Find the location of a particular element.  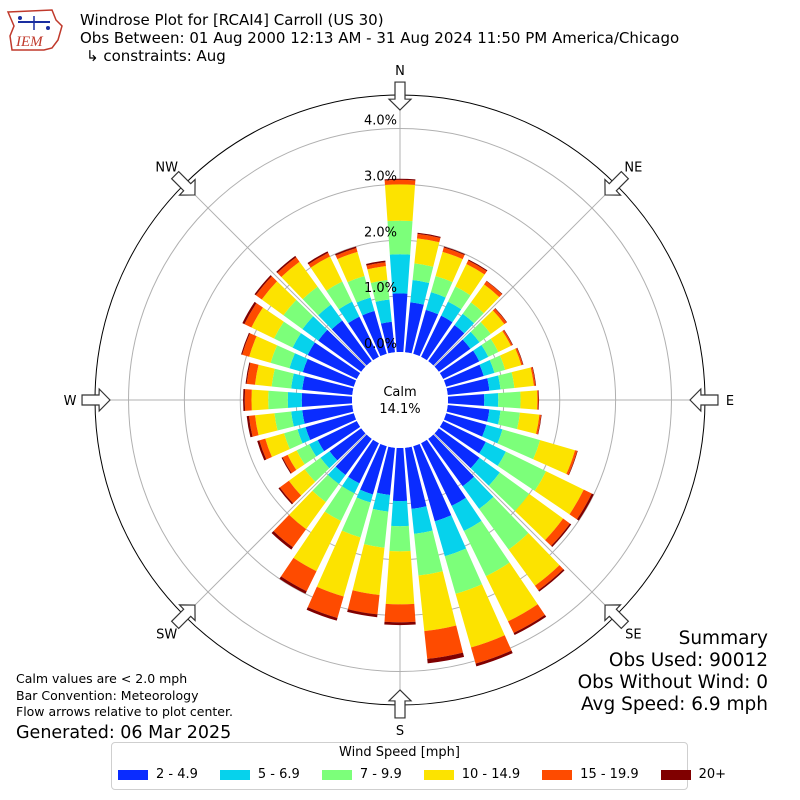

legend-item: 20+ is located at coordinates (693, 774).